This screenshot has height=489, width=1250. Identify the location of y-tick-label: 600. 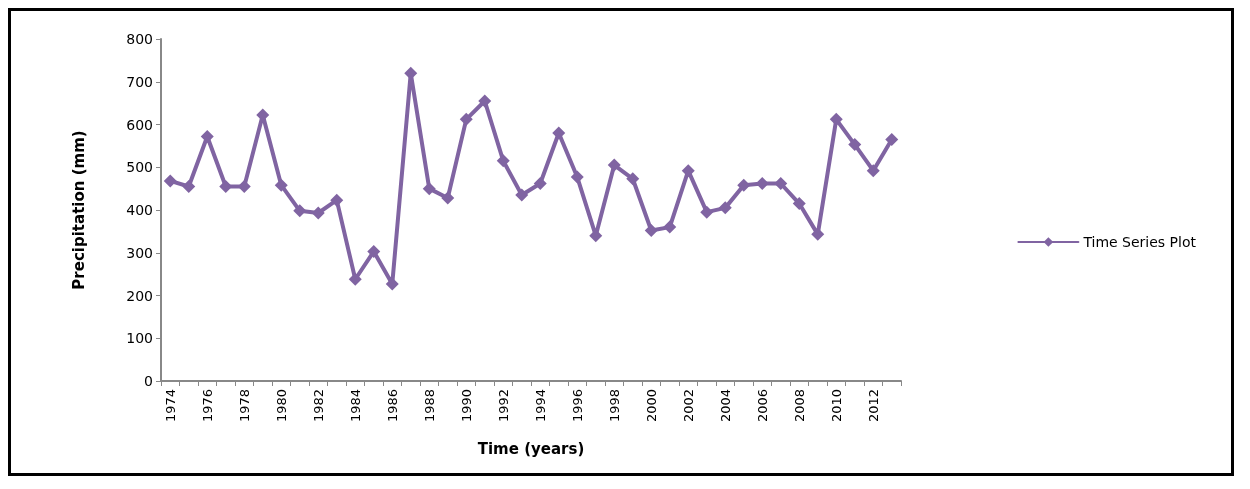
(139, 124).